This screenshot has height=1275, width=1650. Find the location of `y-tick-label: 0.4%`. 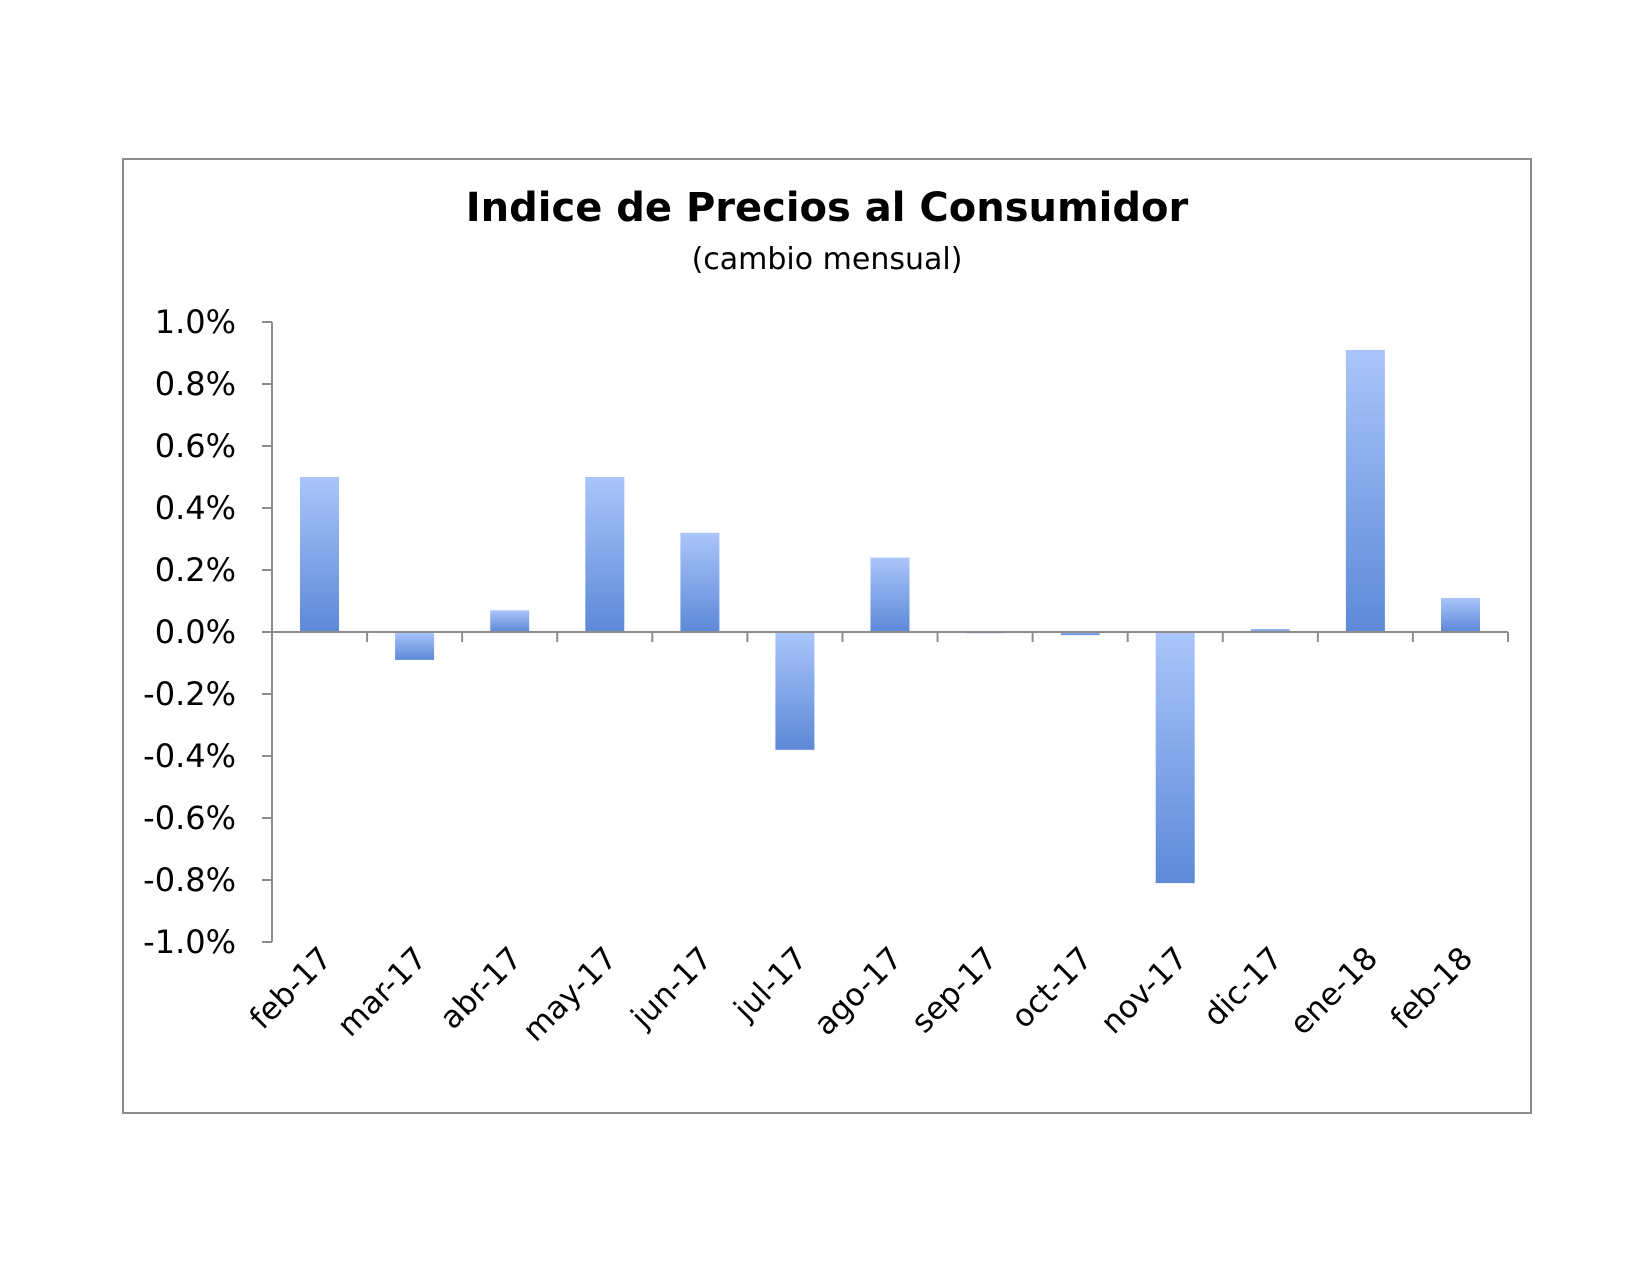

y-tick-label: 0.4% is located at coordinates (195, 508).